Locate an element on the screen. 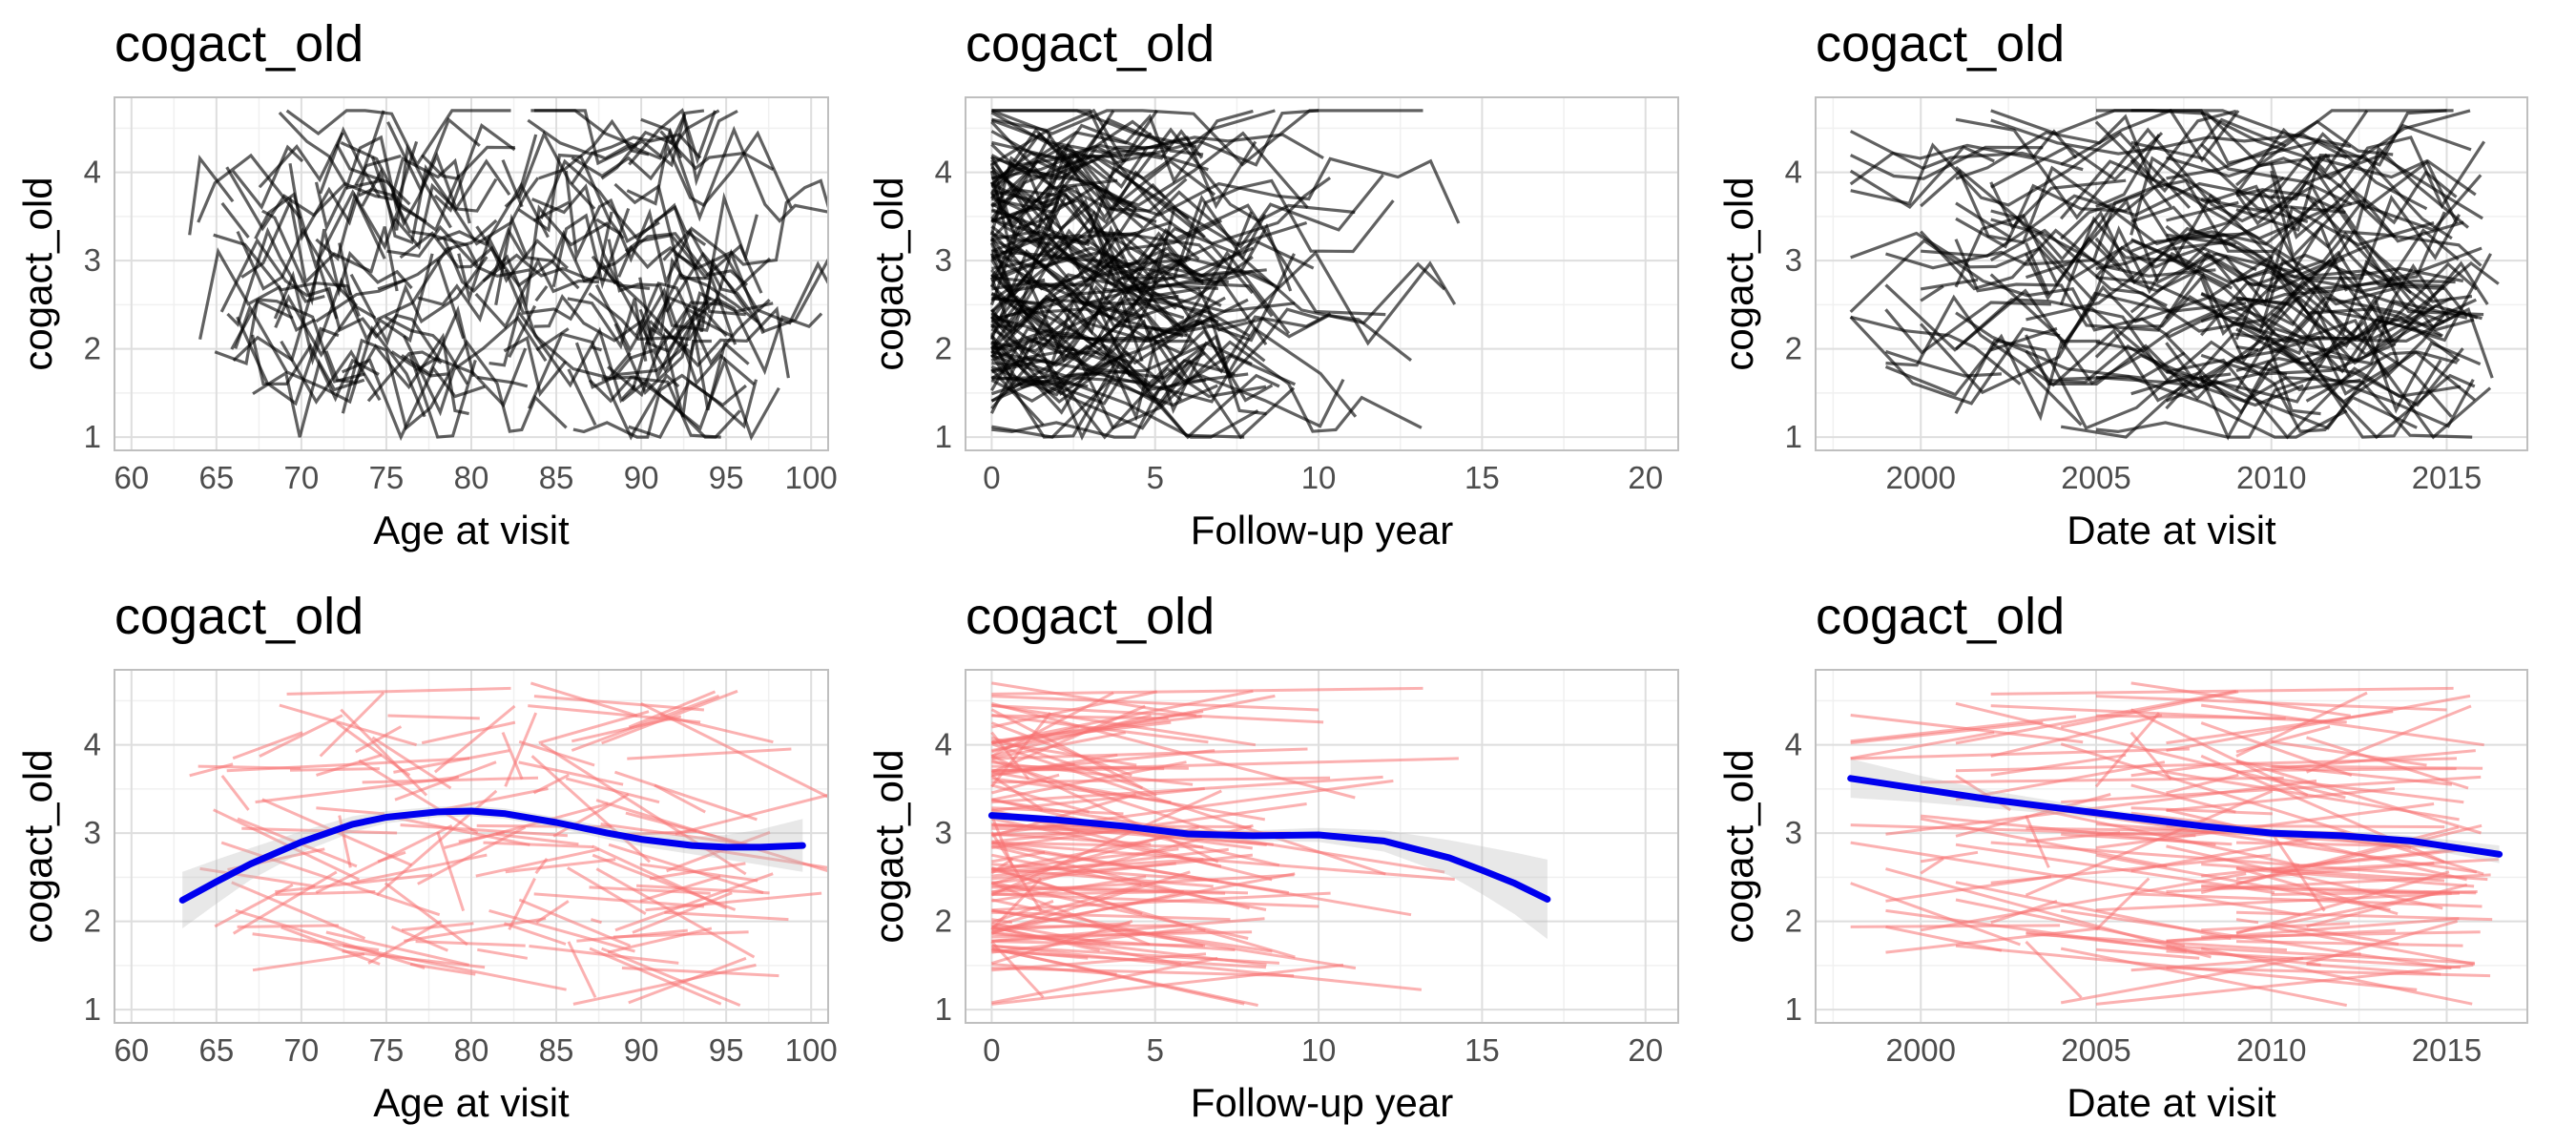 Image resolution: width=2576 pixels, height=1145 pixels. x-tick-label: 10 is located at coordinates (1319, 477).